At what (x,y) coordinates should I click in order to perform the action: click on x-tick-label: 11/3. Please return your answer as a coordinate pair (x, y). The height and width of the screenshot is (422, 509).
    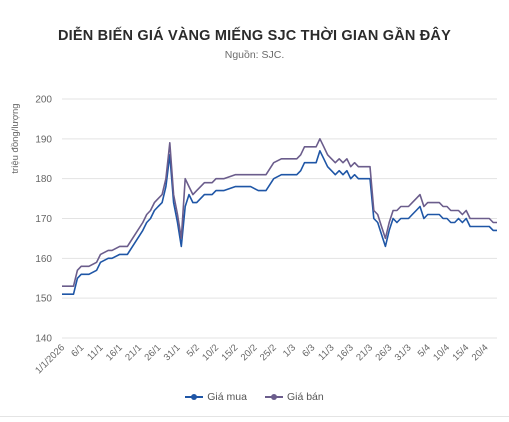
    Looking at the image, I should click on (326, 352).